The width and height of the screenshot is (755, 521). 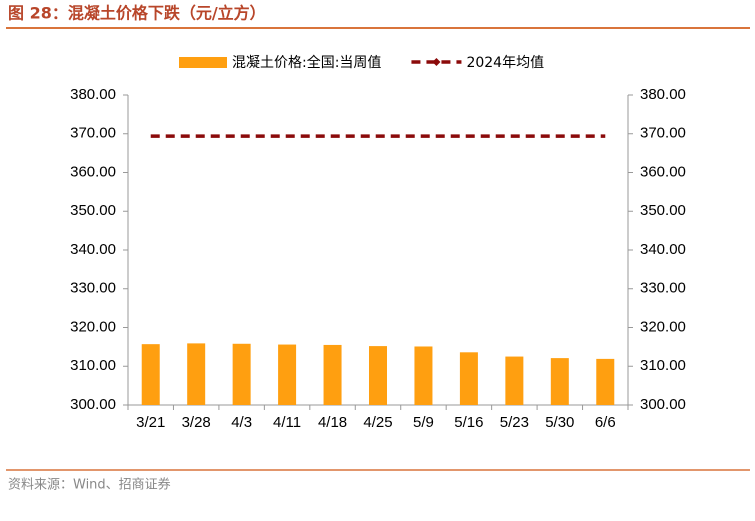 I want to click on y2-tick-label: 340.00, so click(x=663, y=249).